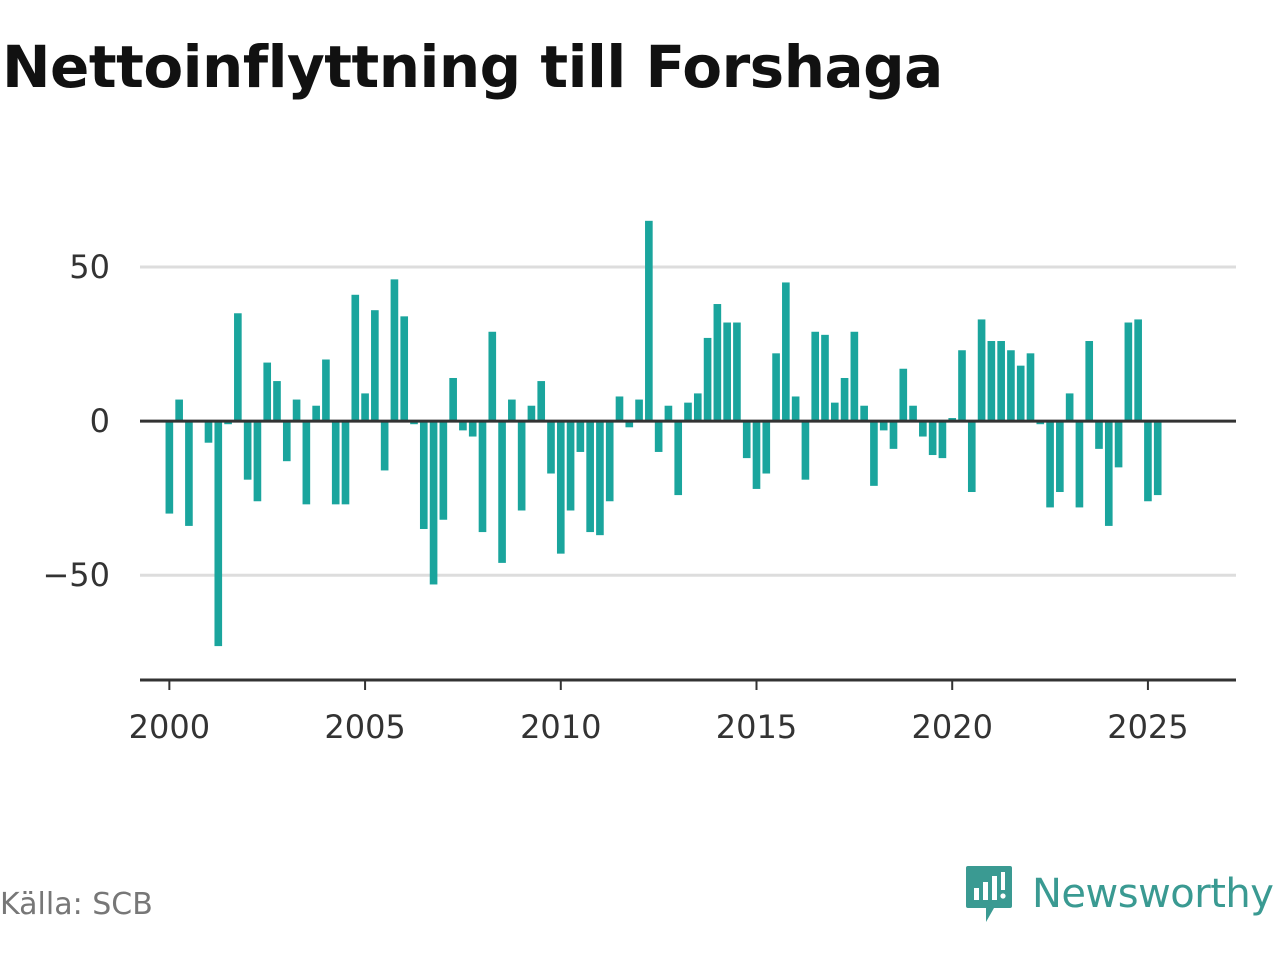 The height and width of the screenshot is (960, 1280). I want to click on brand-logo: Newsworthy, so click(1119, 894).